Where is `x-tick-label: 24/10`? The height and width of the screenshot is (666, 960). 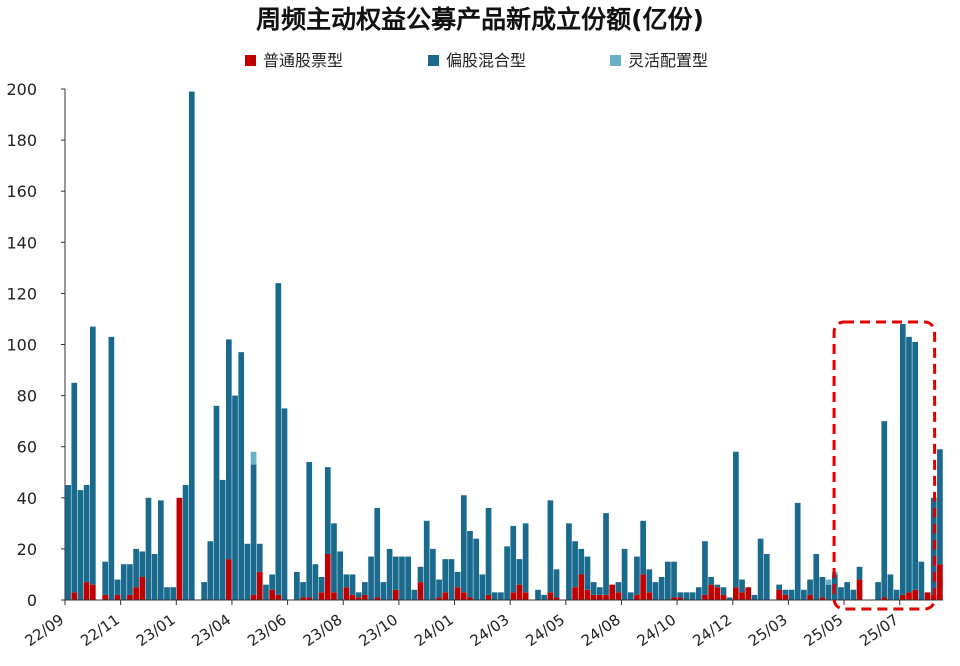
x-tick-label: 24/10 is located at coordinates (657, 631).